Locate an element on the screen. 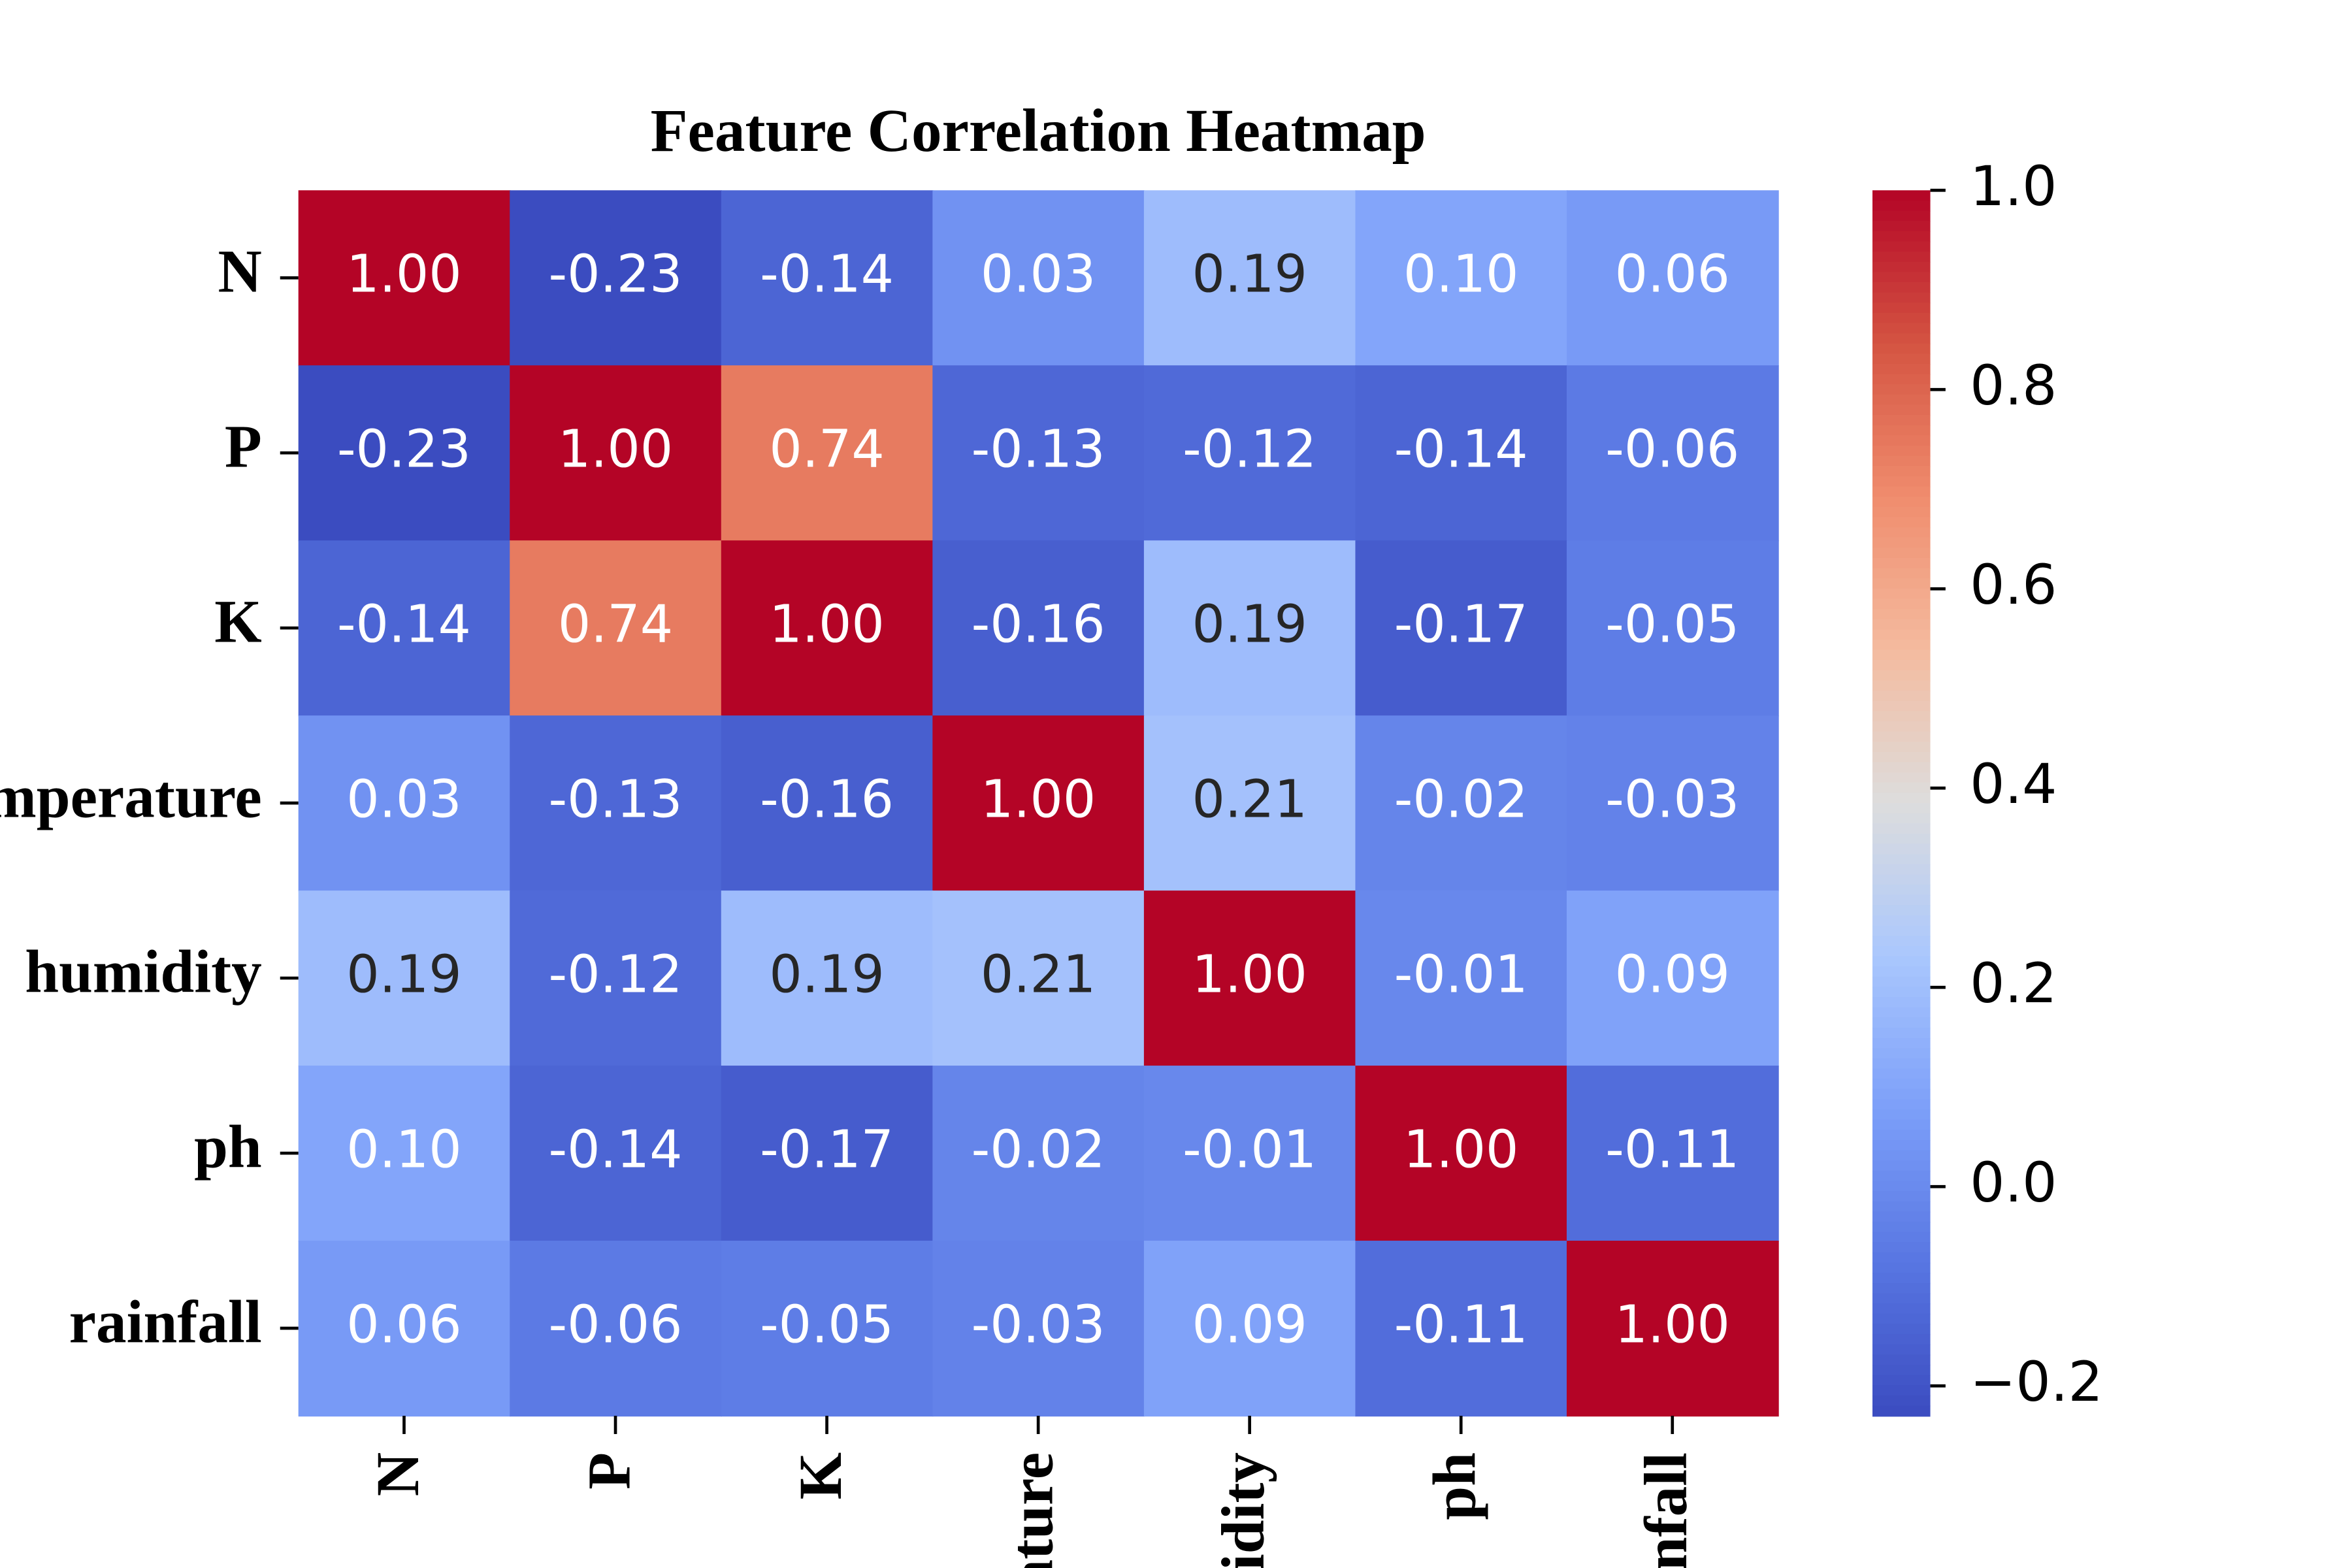 This screenshot has height=1568, width=2352. cell-label: 0.21 is located at coordinates (1249, 799).